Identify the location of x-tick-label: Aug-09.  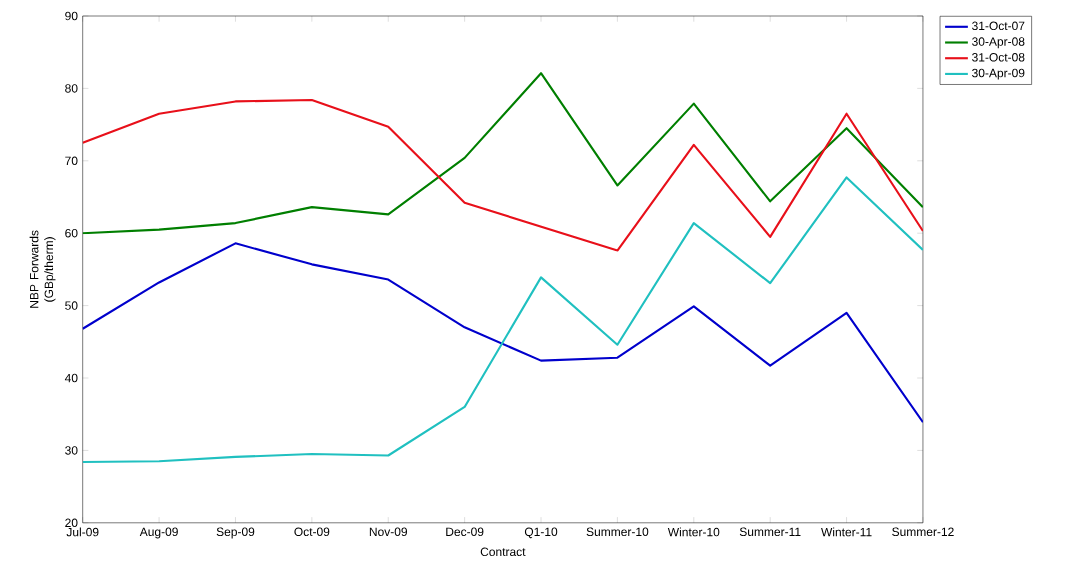
(158, 533).